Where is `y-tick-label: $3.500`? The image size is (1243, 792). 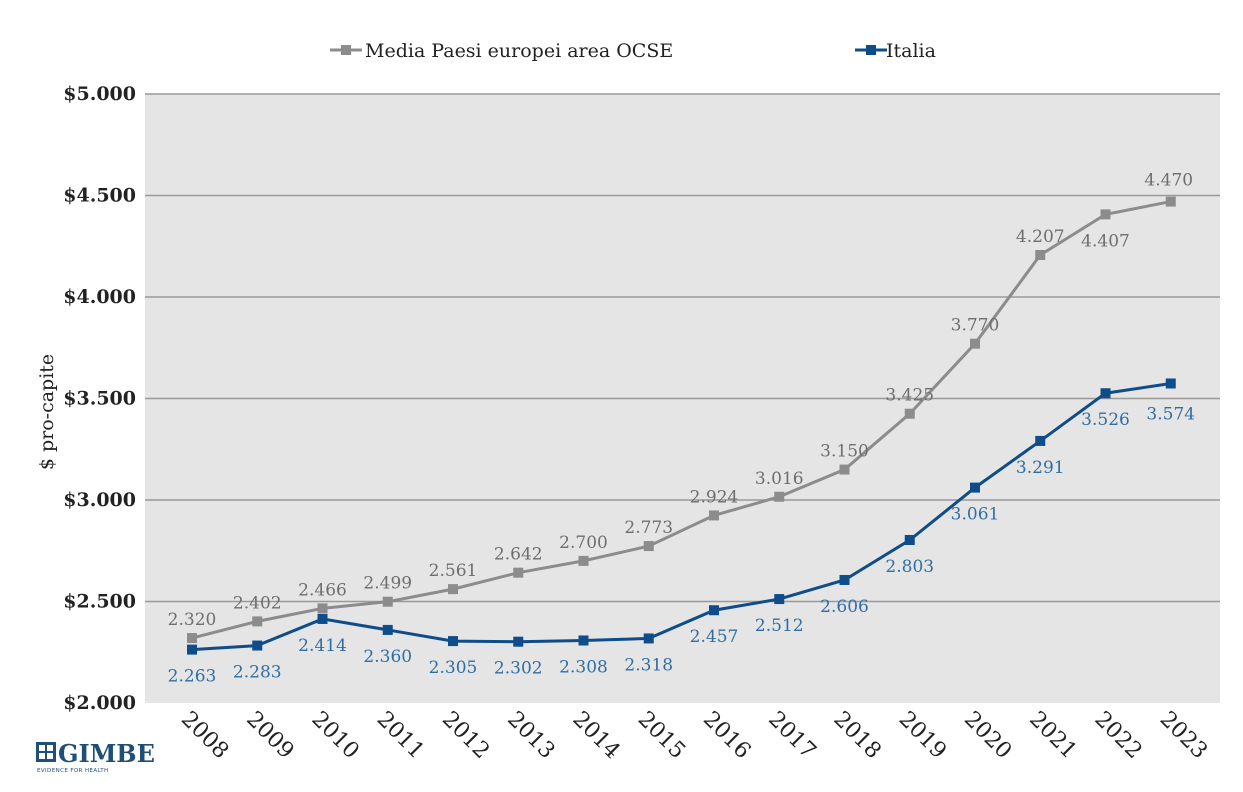 y-tick-label: $3.500 is located at coordinates (99, 399).